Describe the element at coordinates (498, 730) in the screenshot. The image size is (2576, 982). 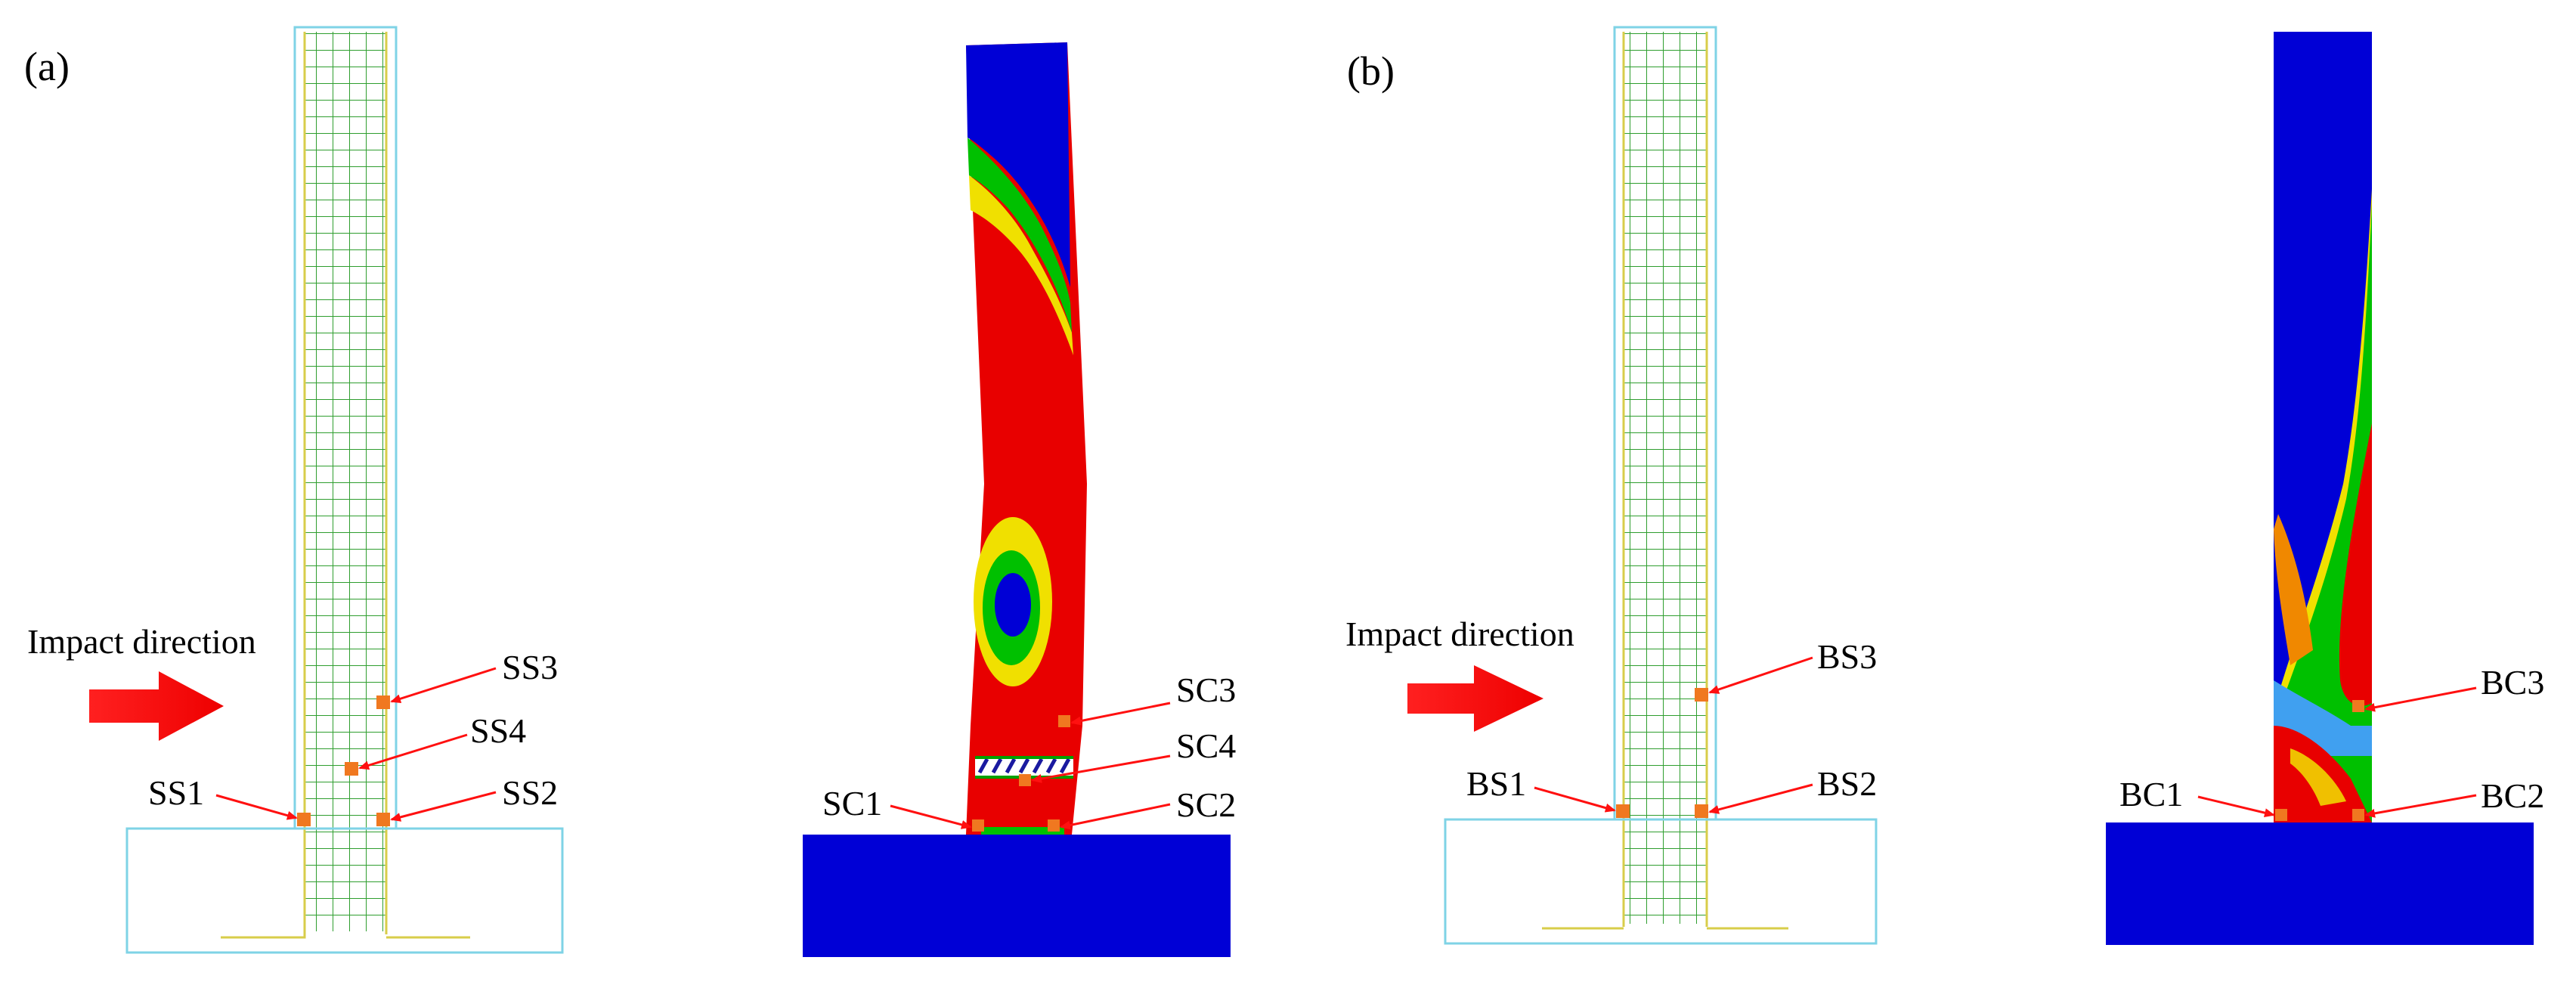
I see `label-ss4: SS4` at that location.